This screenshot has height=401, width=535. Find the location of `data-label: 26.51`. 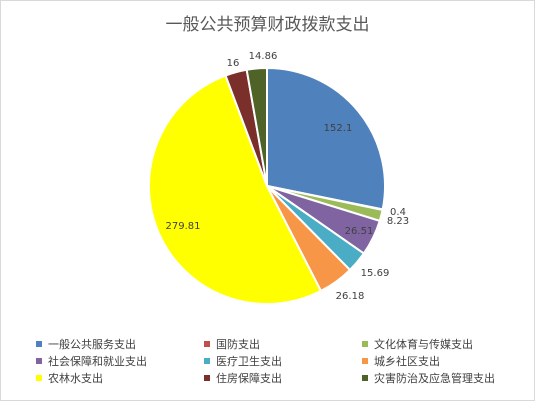

data-label: 26.51 is located at coordinates (359, 231).